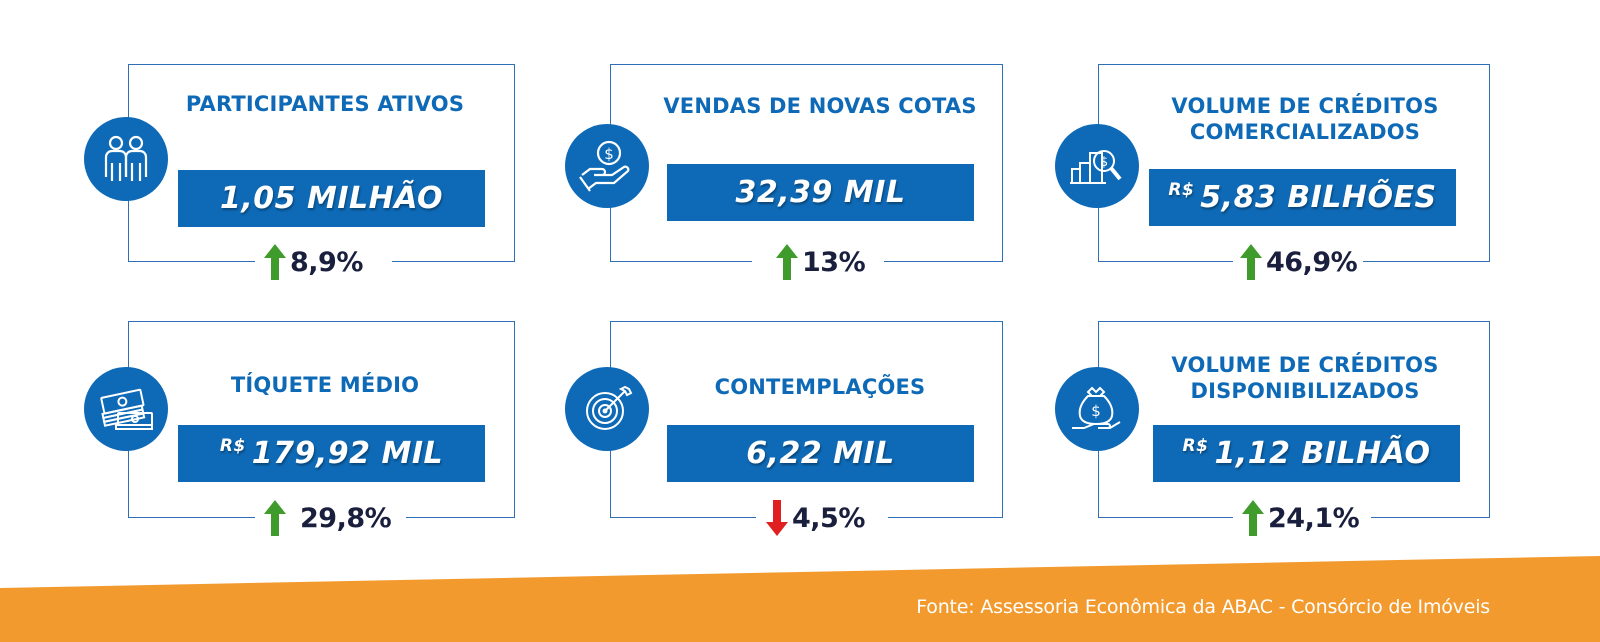  I want to click on change-value: 13%, so click(834, 262).